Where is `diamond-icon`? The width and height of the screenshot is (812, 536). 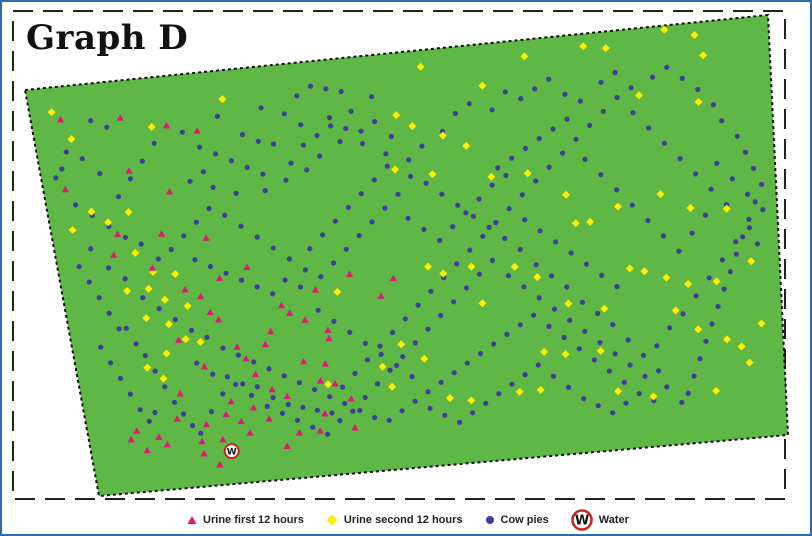 diamond-icon is located at coordinates (332, 520).